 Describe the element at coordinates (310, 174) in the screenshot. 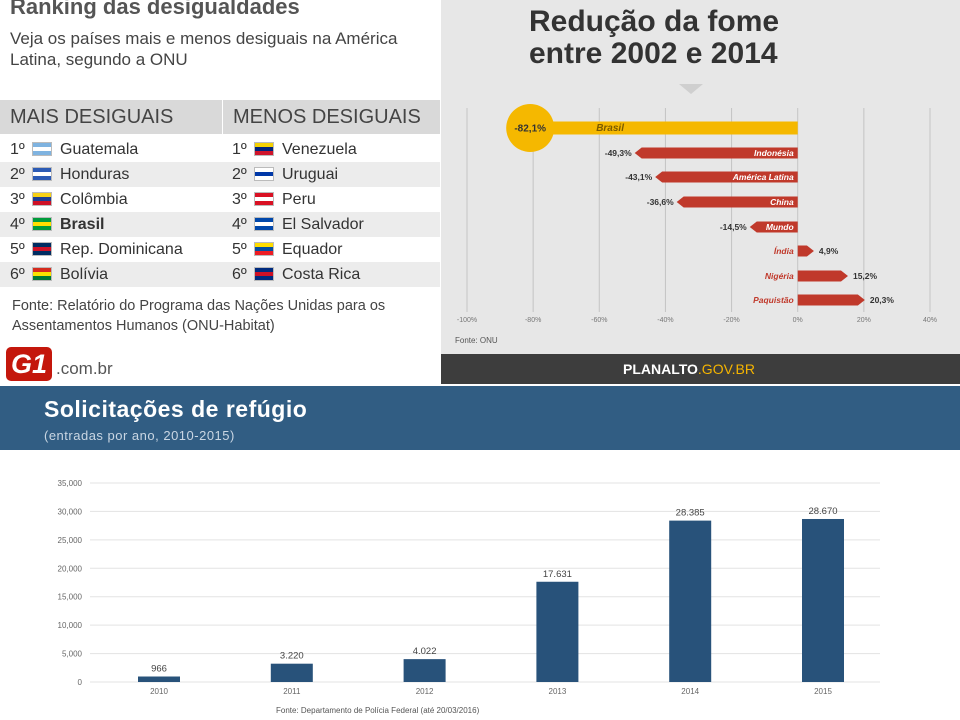

I see `country-name: Uruguai` at that location.